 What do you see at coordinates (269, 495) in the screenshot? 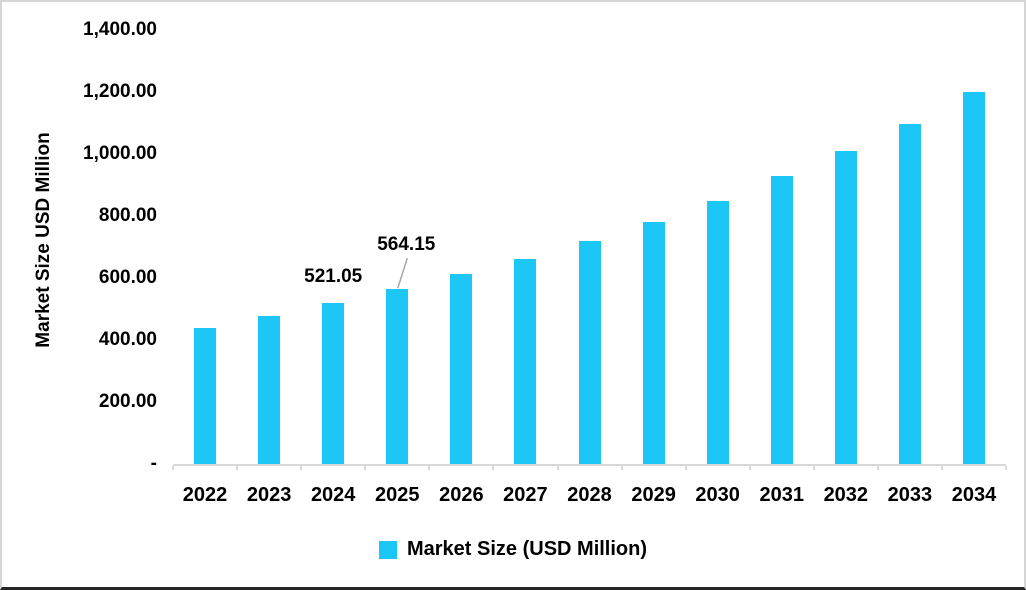
I see `x-tick-label-2023: 2023` at bounding box center [269, 495].